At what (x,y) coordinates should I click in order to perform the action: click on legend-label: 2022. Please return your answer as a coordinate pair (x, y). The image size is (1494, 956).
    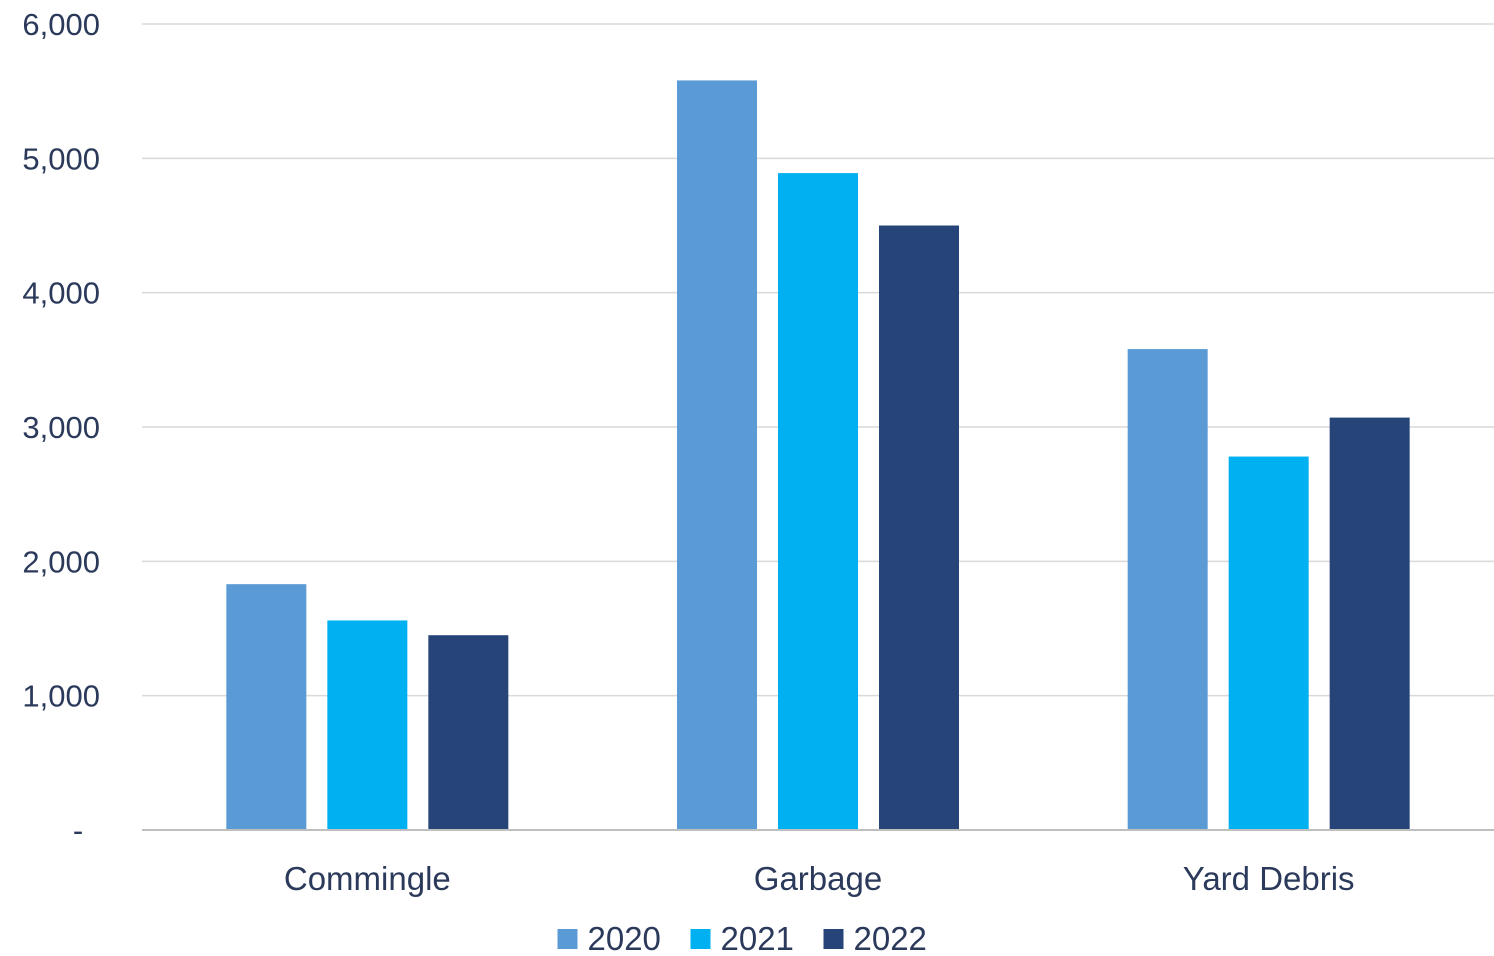
    Looking at the image, I should click on (890, 938).